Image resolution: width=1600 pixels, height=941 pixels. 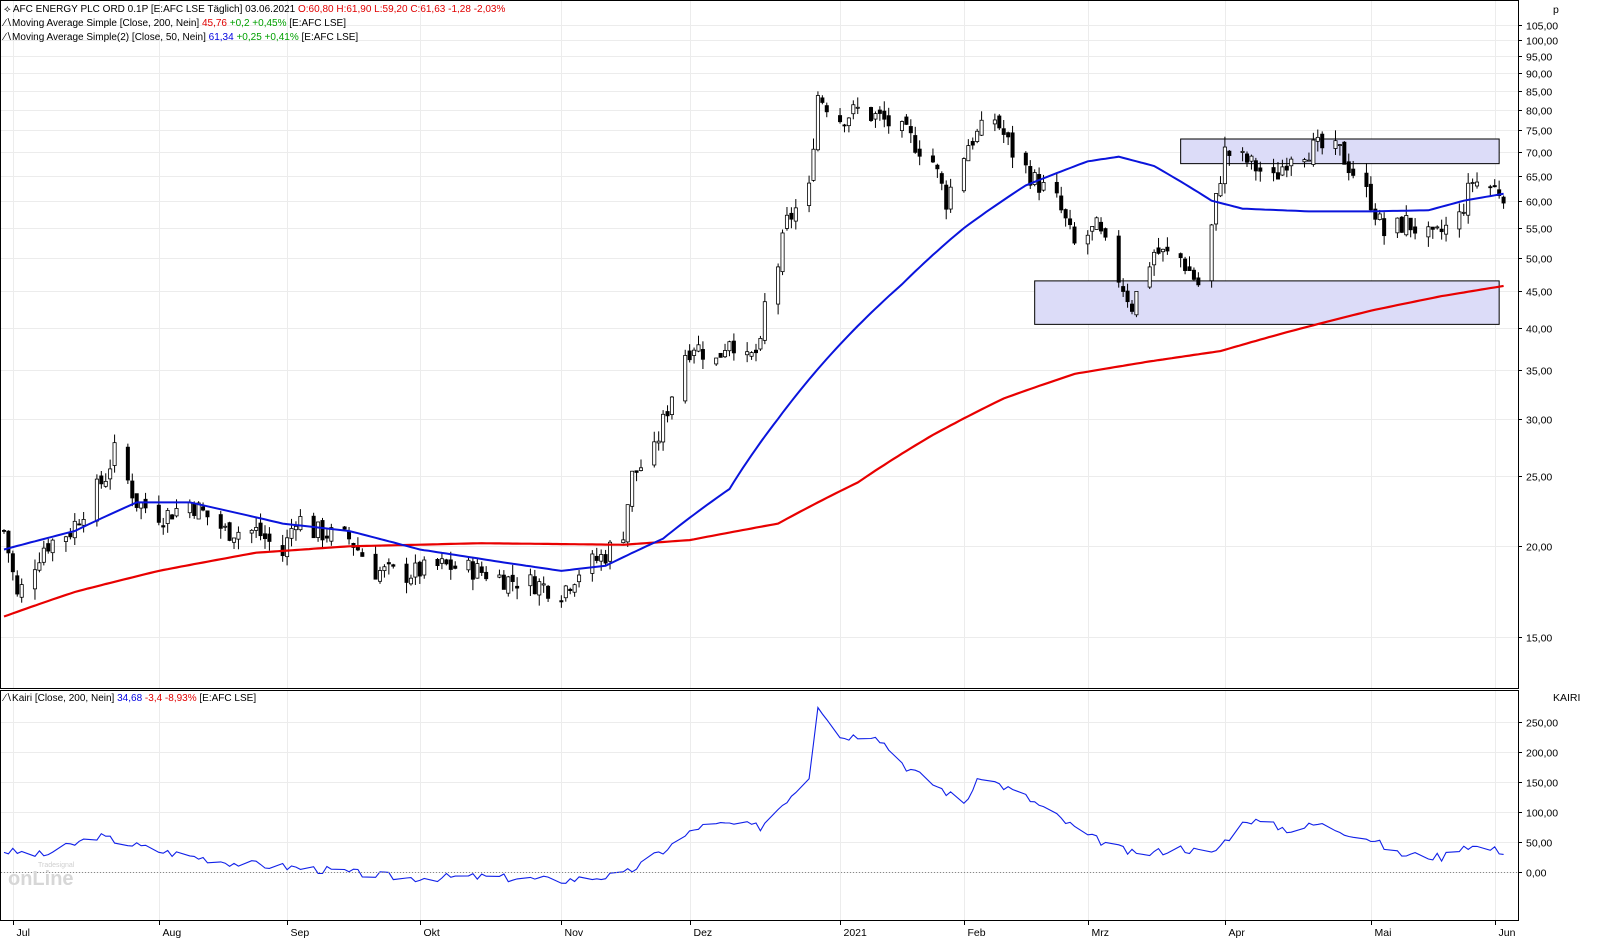 I want to click on price-close: C:61,63, so click(x=428, y=9).